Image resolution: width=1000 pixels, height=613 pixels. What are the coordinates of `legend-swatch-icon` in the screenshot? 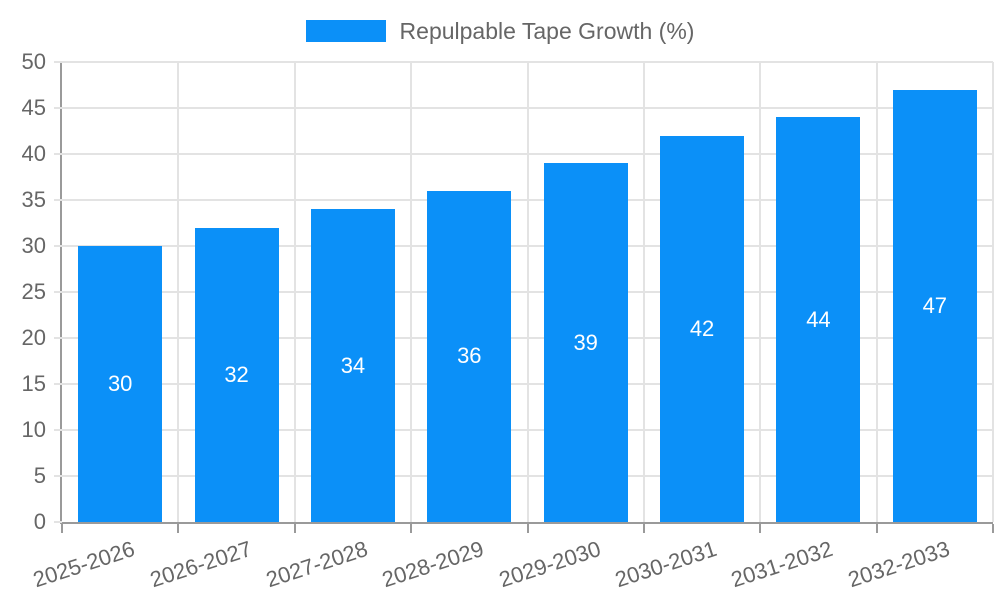 It's located at (345, 31).